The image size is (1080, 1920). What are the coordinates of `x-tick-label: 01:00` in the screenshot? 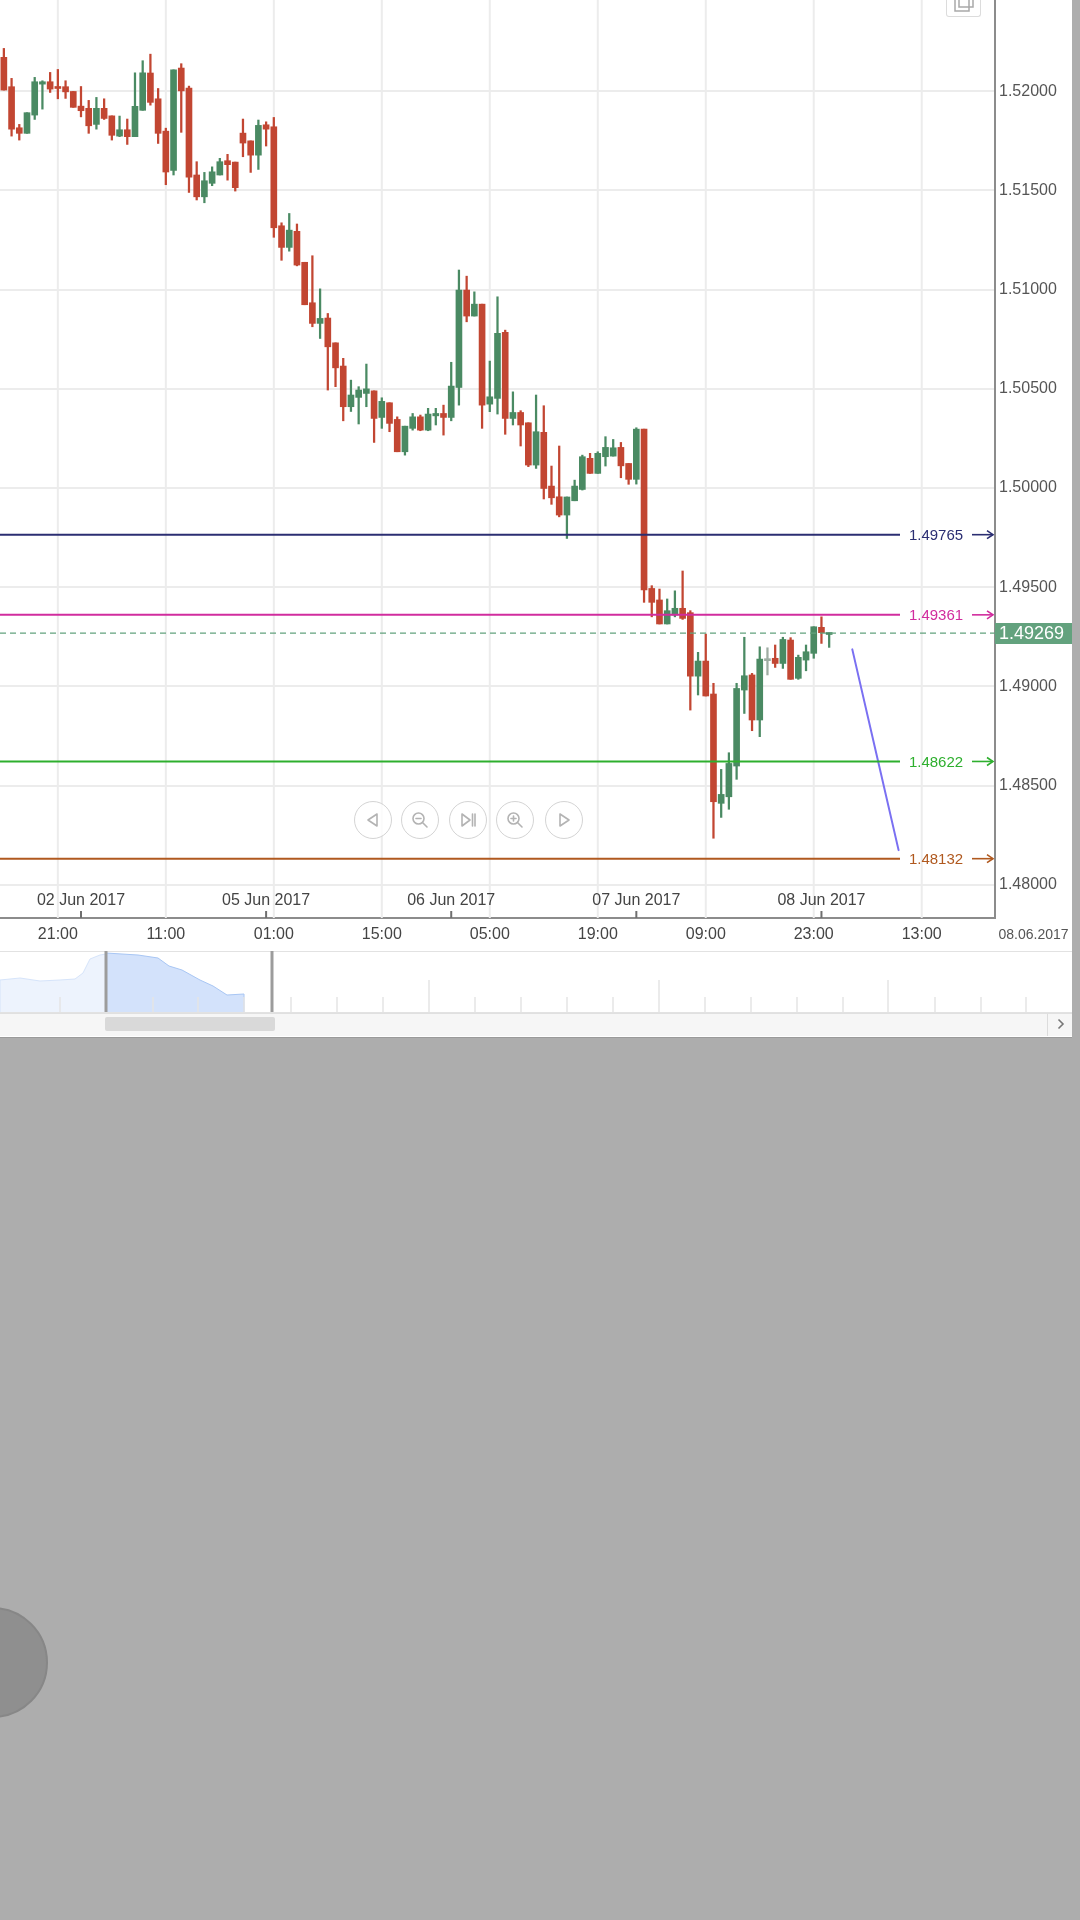 It's located at (273, 934).